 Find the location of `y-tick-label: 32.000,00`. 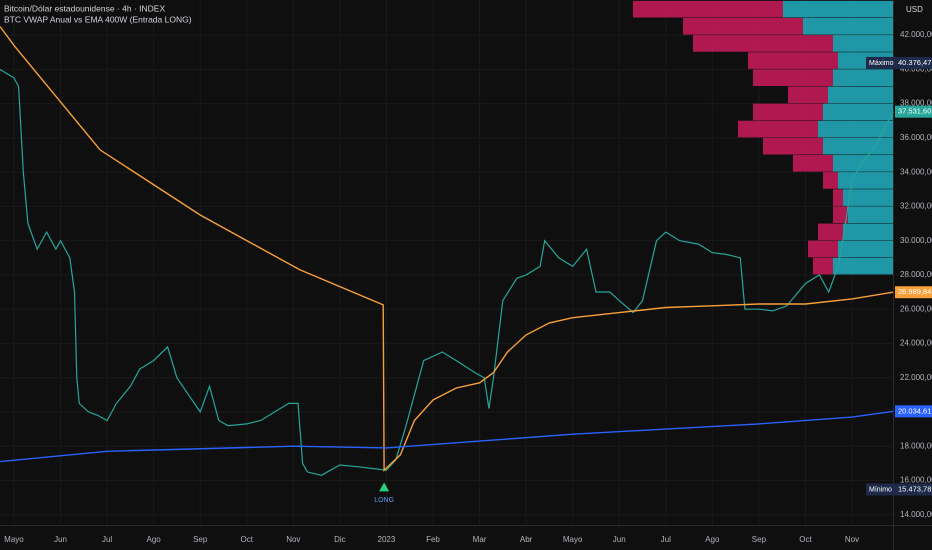

y-tick-label: 32.000,00 is located at coordinates (916, 206).